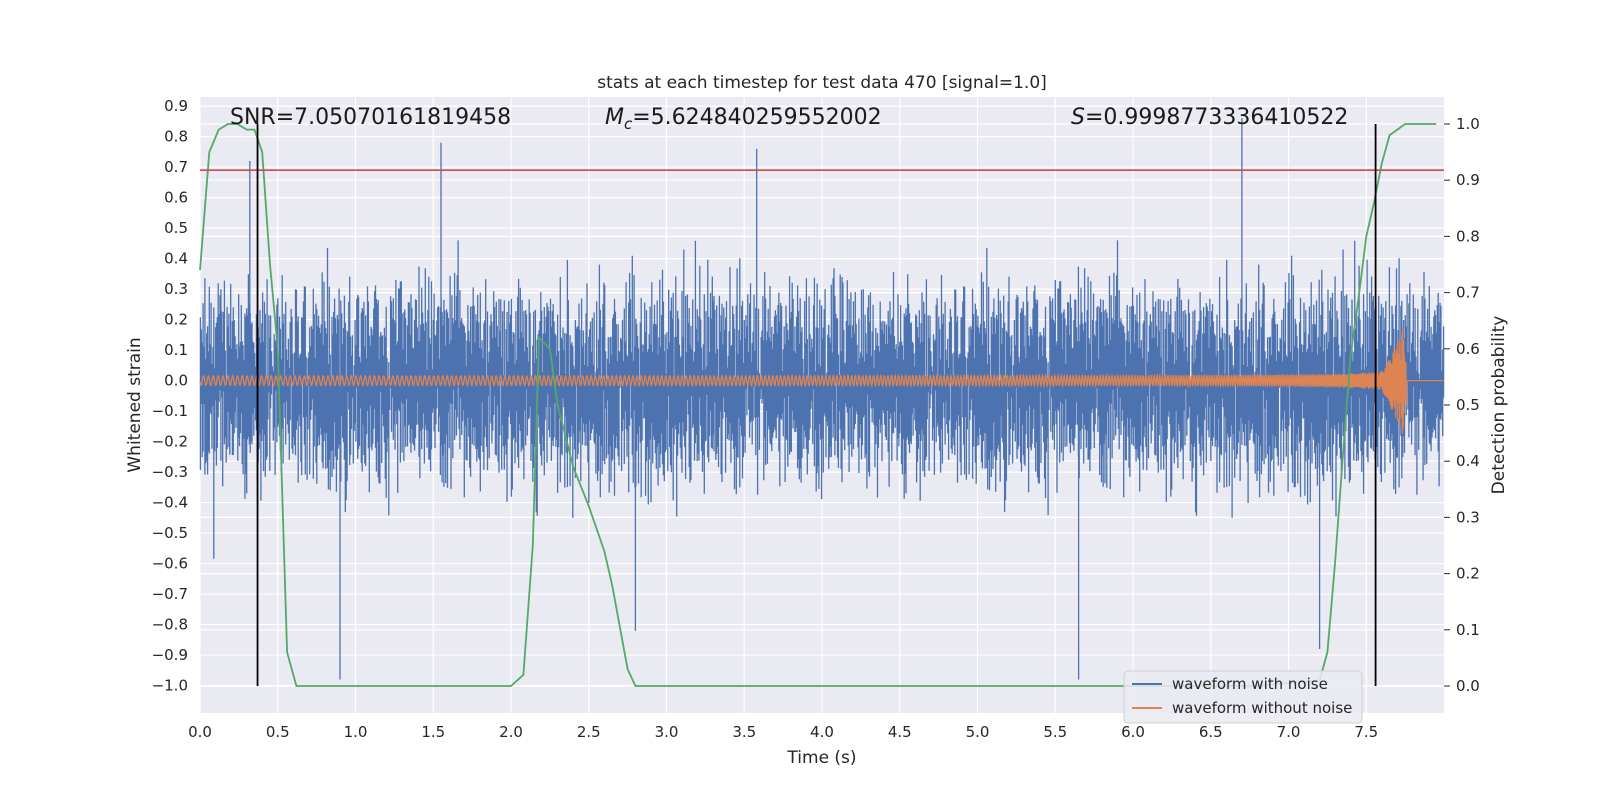 The height and width of the screenshot is (805, 1600). Describe the element at coordinates (978, 732) in the screenshot. I see `x-tick-label: 5.0` at that location.